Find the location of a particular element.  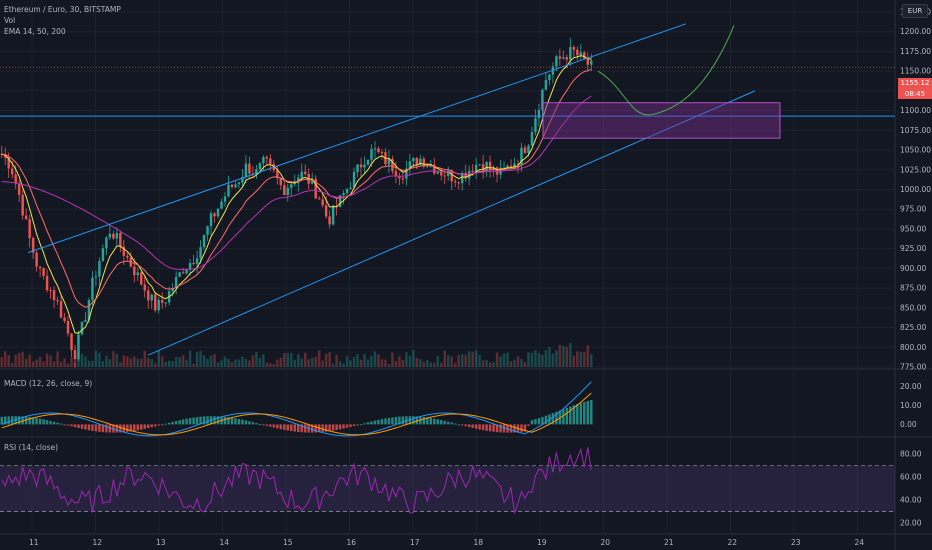

price-tick-label: 1050.00 is located at coordinates (915, 150).